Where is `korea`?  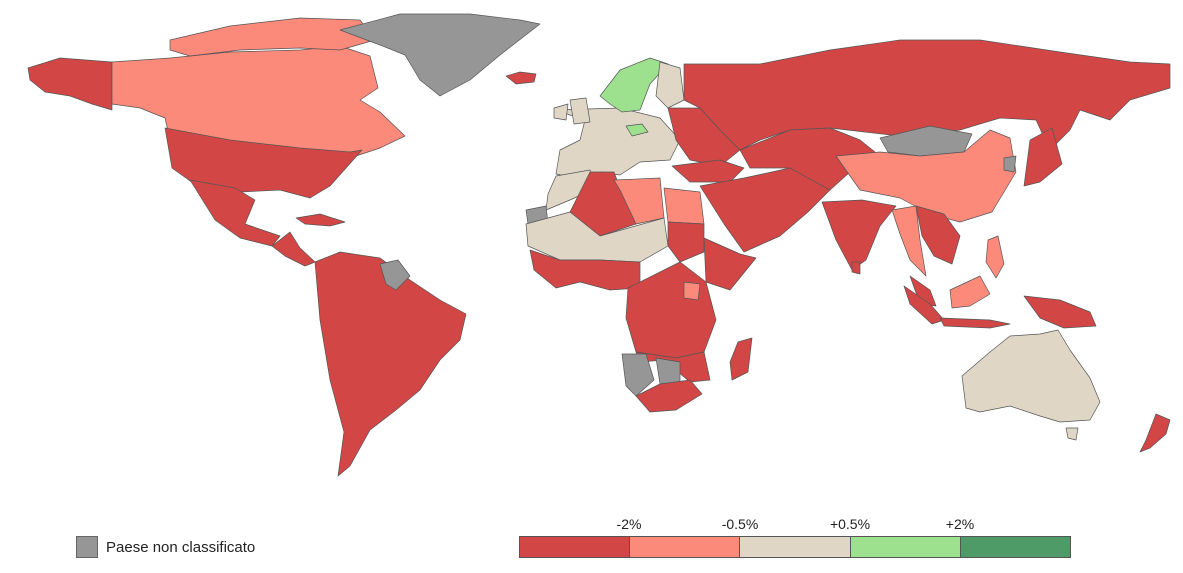
korea is located at coordinates (1010, 164).